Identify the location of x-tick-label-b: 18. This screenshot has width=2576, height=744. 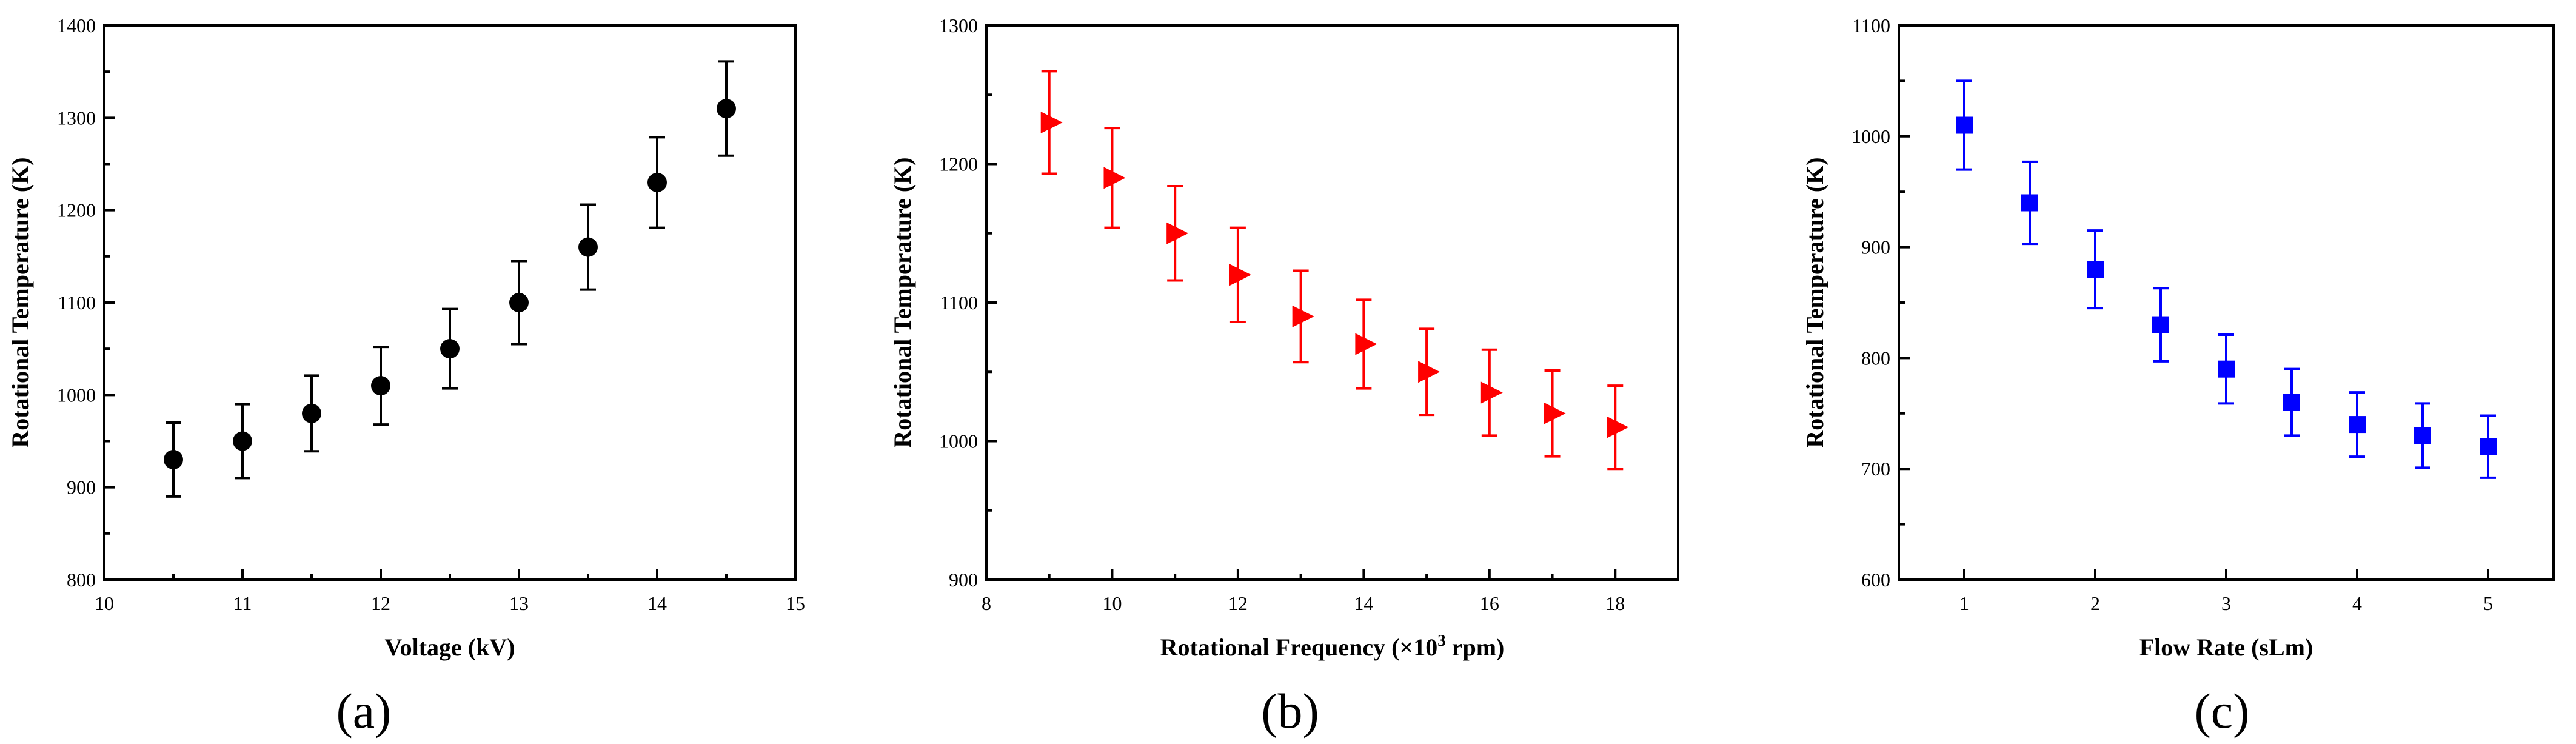
(1615, 603).